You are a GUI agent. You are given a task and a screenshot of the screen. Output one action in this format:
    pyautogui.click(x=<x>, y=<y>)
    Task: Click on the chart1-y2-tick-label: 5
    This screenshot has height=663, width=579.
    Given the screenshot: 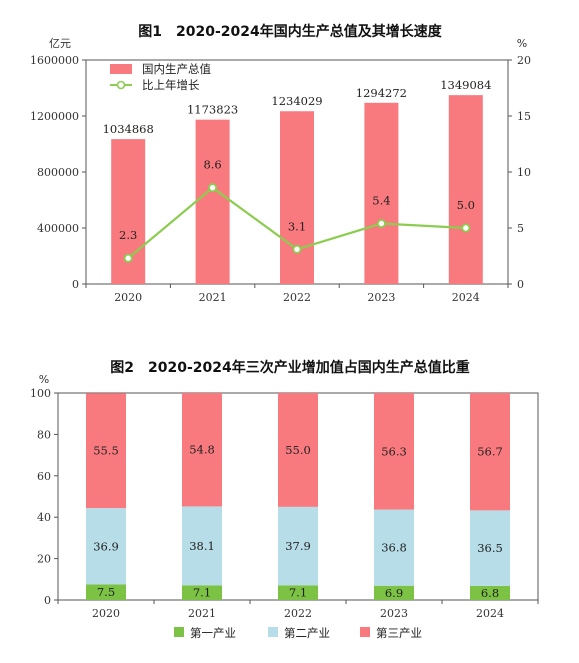 What is the action you would take?
    pyautogui.click(x=520, y=228)
    